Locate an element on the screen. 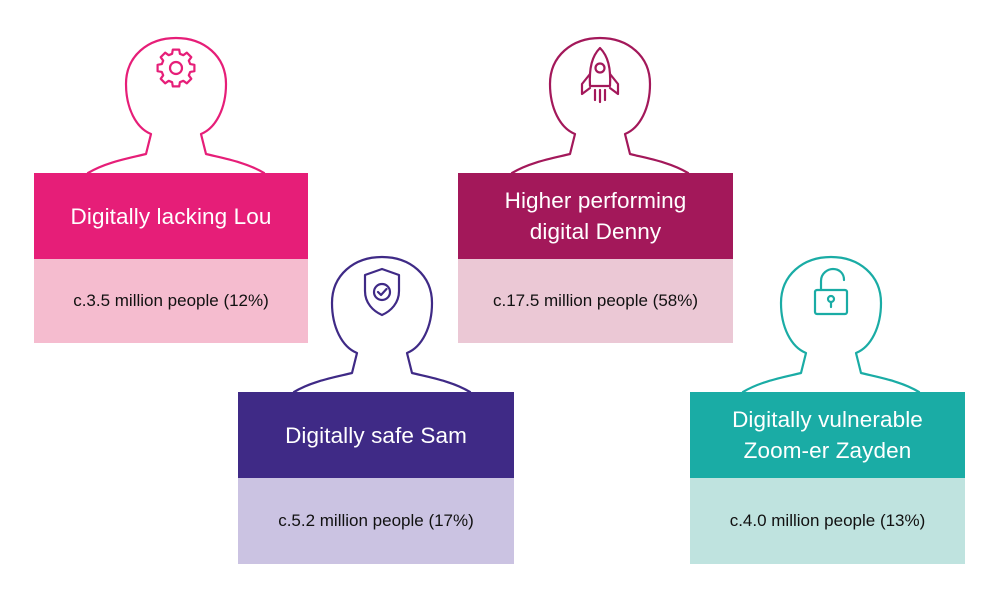  persona-population: c.3.5 million people (12%) is located at coordinates (171, 301).